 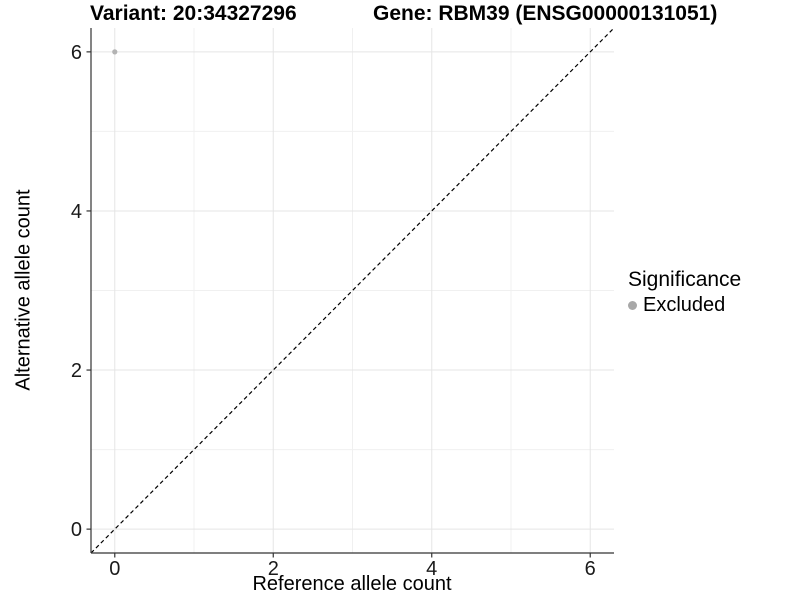 What do you see at coordinates (23, 290) in the screenshot?
I see `y-axis-title: Alternative allele count` at bounding box center [23, 290].